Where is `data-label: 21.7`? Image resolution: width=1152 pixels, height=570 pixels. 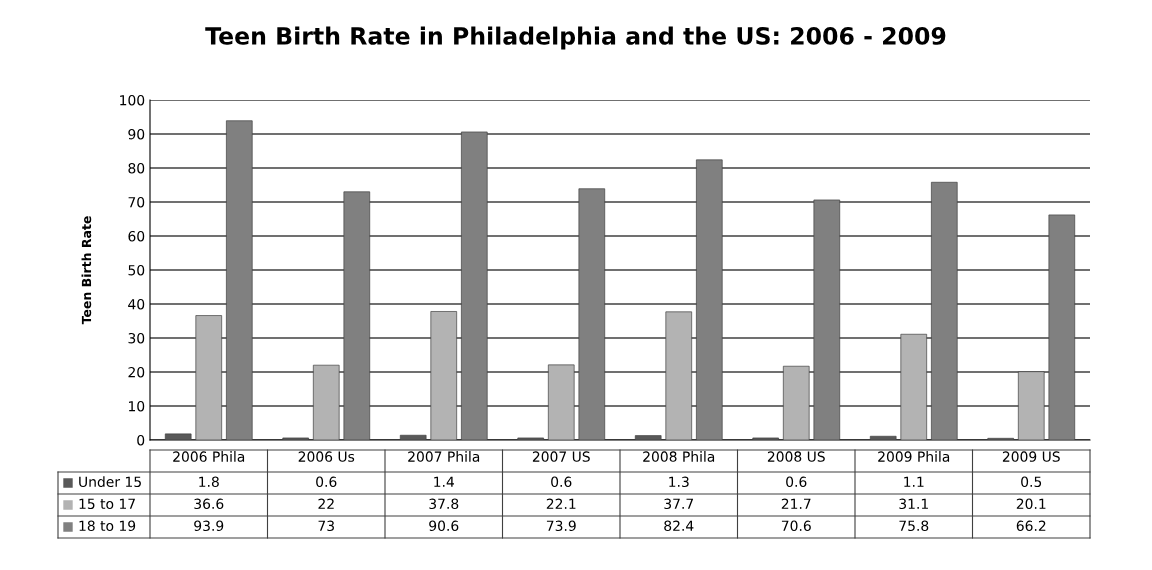 data-label: 21.7 is located at coordinates (796, 503).